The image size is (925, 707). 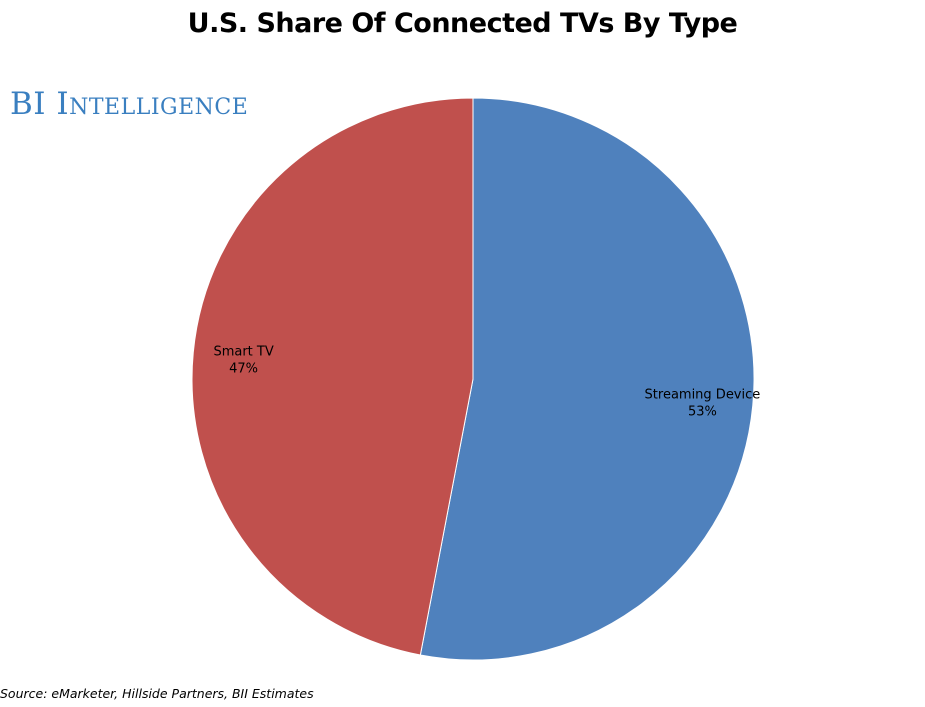 I want to click on slice-label-value: 53%, so click(x=702, y=412).